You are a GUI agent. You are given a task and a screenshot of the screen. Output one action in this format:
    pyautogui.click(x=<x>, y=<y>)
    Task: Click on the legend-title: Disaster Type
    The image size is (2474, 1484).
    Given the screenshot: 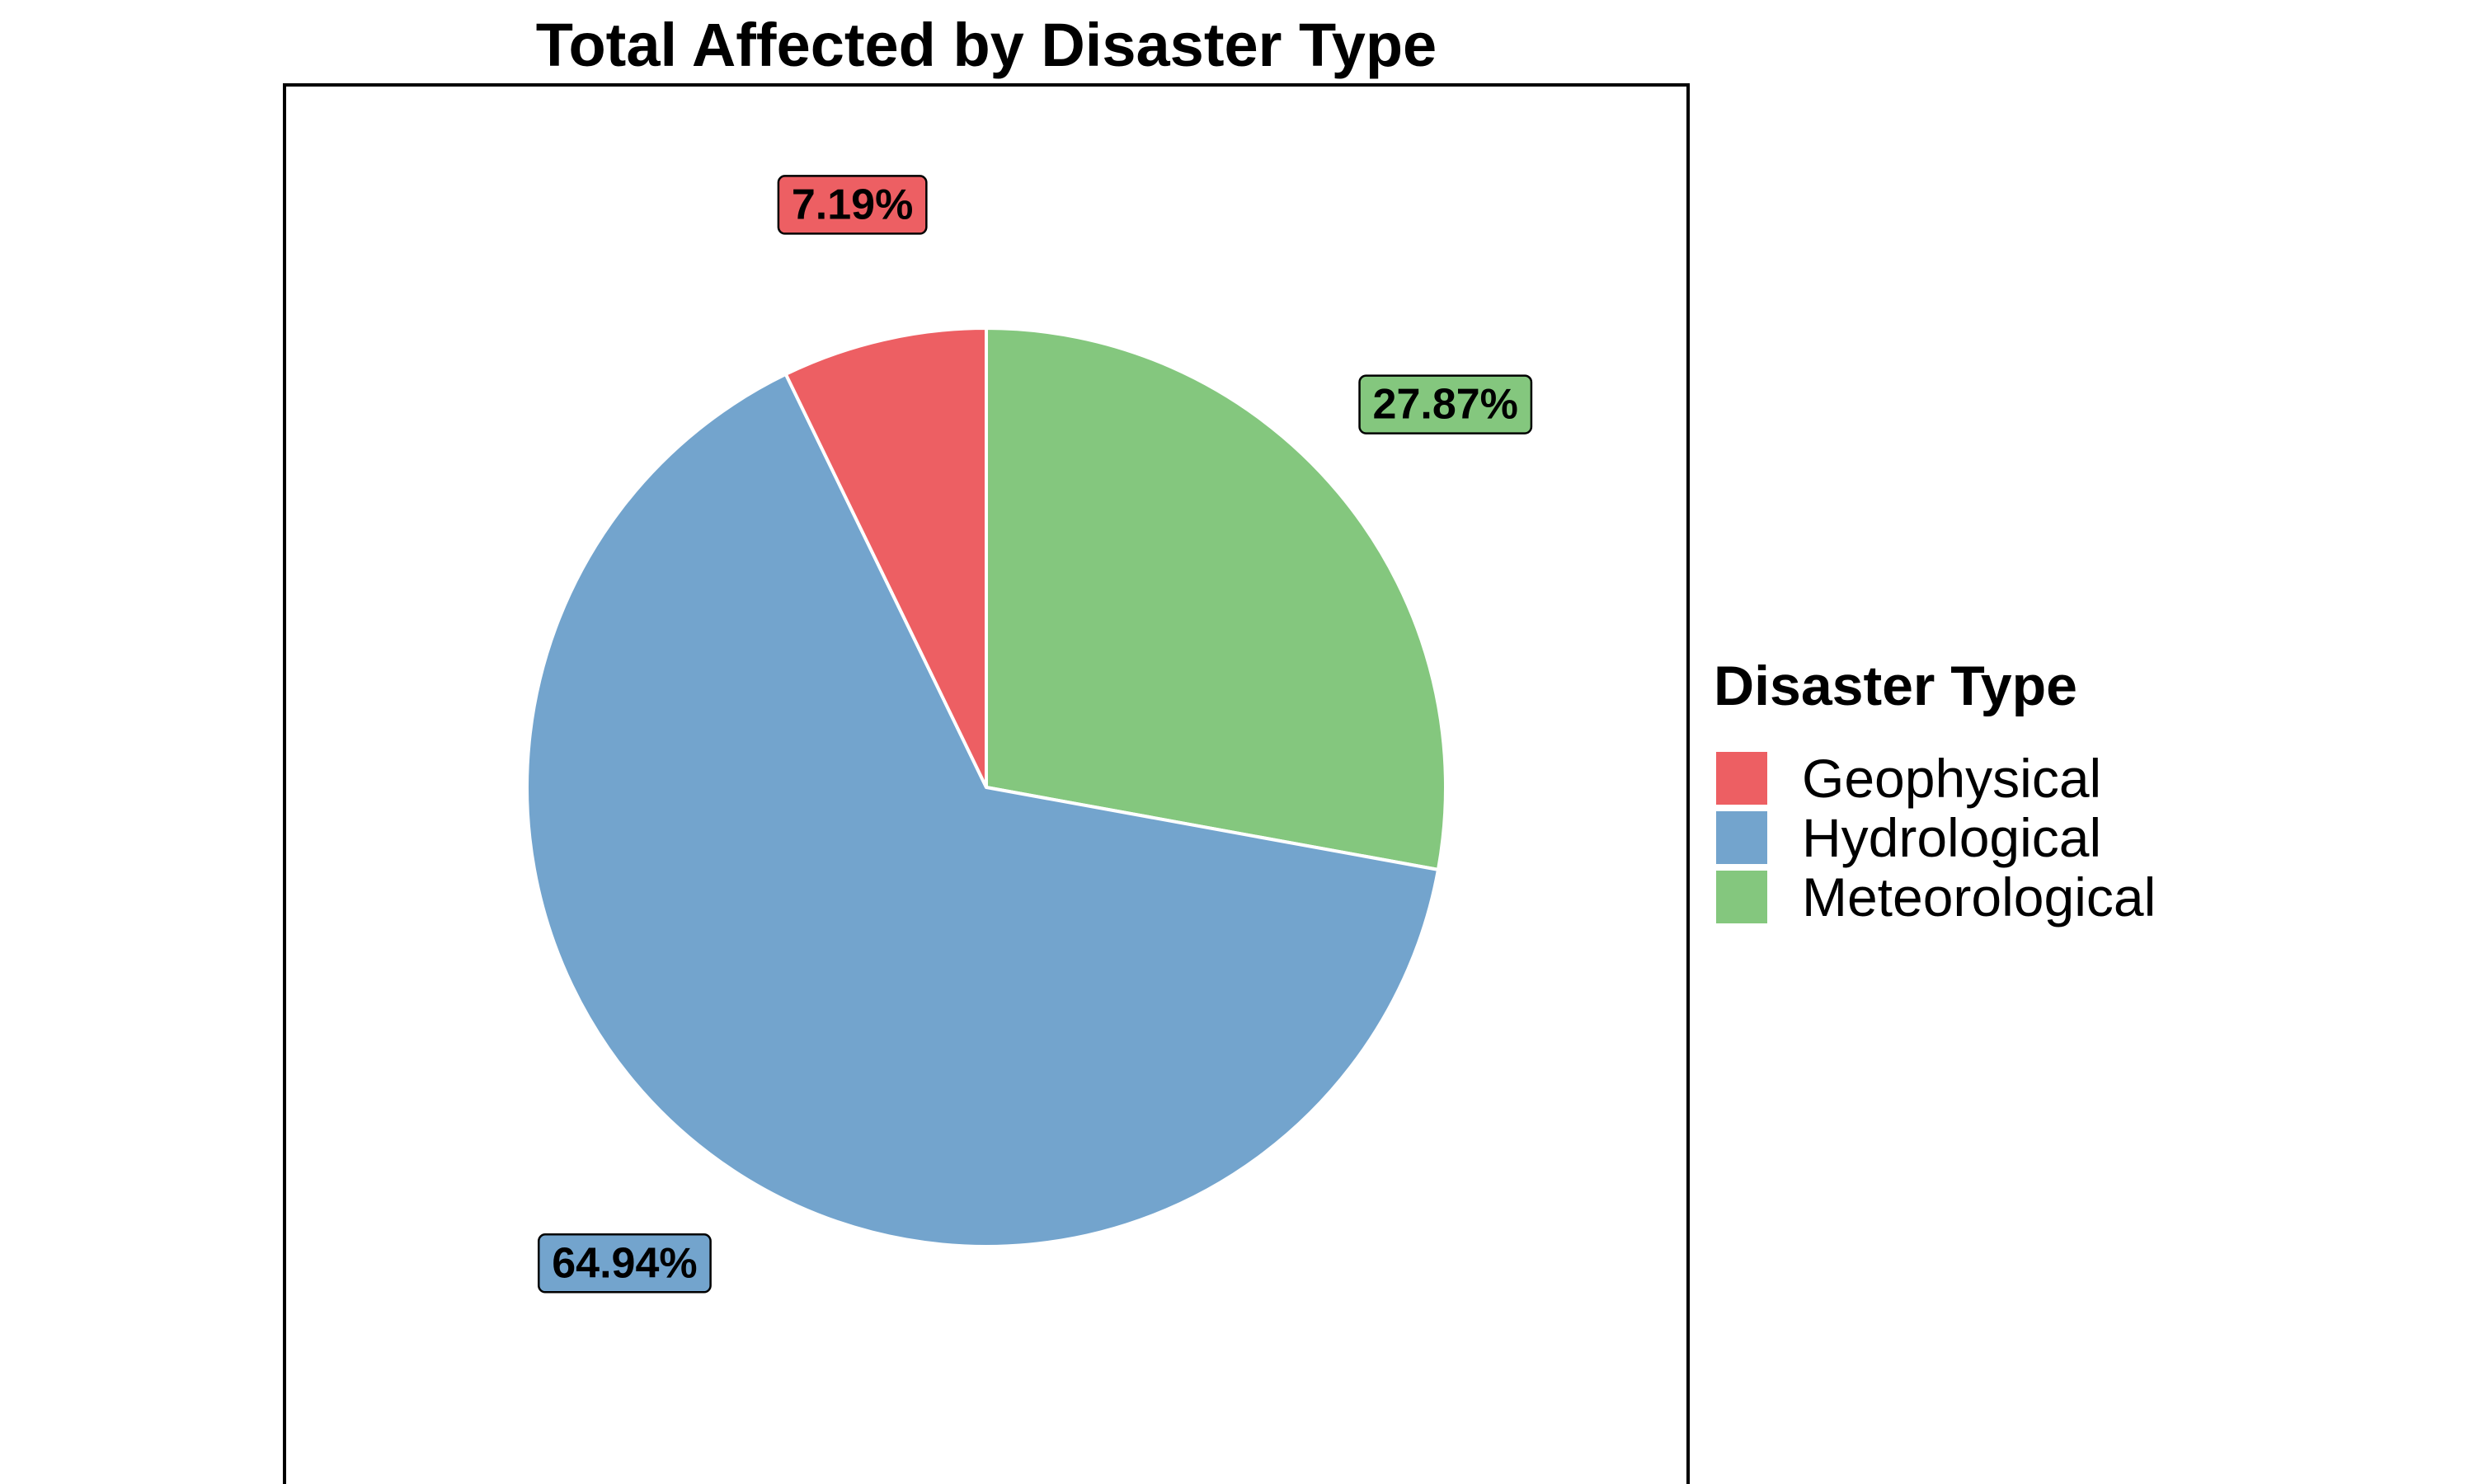 What is the action you would take?
    pyautogui.click(x=1895, y=686)
    